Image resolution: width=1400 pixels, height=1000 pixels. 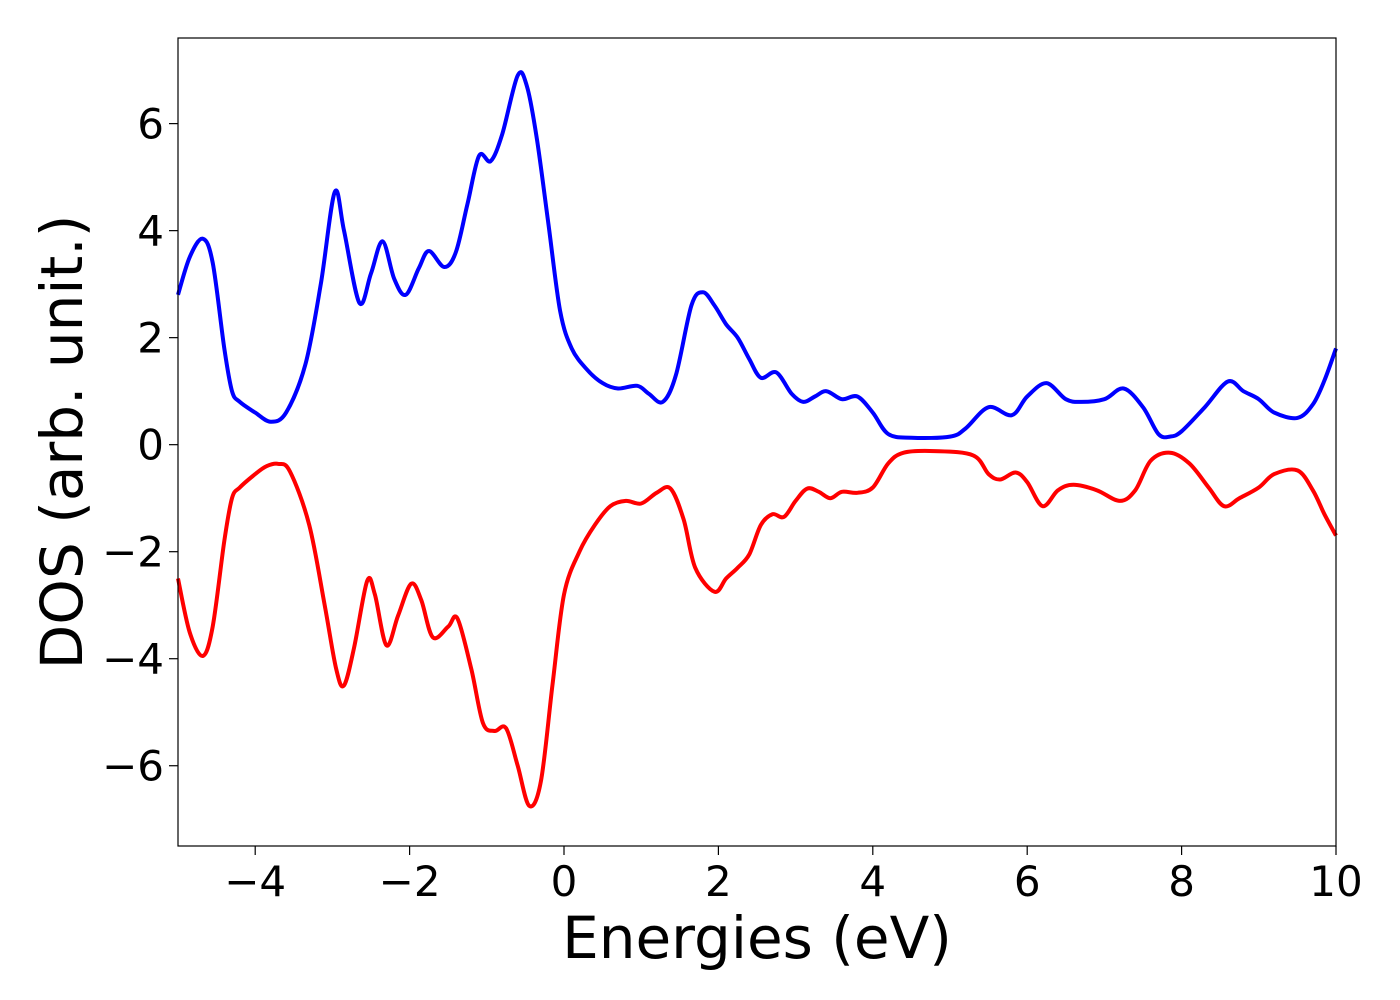 What do you see at coordinates (150, 231) in the screenshot?
I see `y-tick-label: 4` at bounding box center [150, 231].